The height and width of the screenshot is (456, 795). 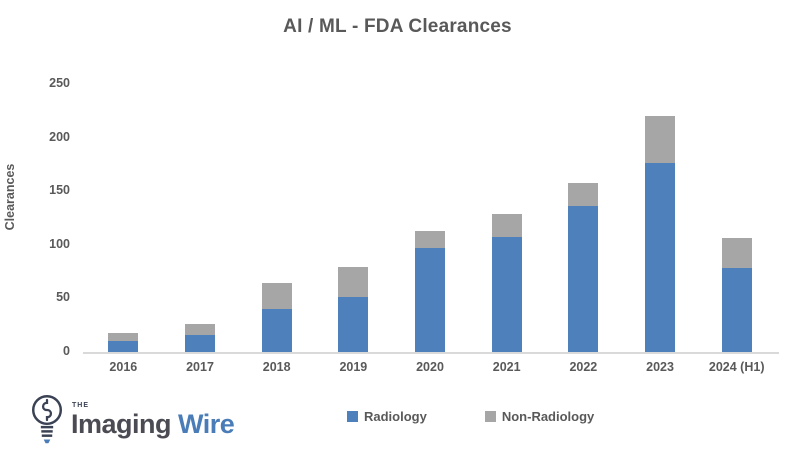 What do you see at coordinates (548, 416) in the screenshot?
I see `legend-label-non-radiology: Non-Radiology` at bounding box center [548, 416].